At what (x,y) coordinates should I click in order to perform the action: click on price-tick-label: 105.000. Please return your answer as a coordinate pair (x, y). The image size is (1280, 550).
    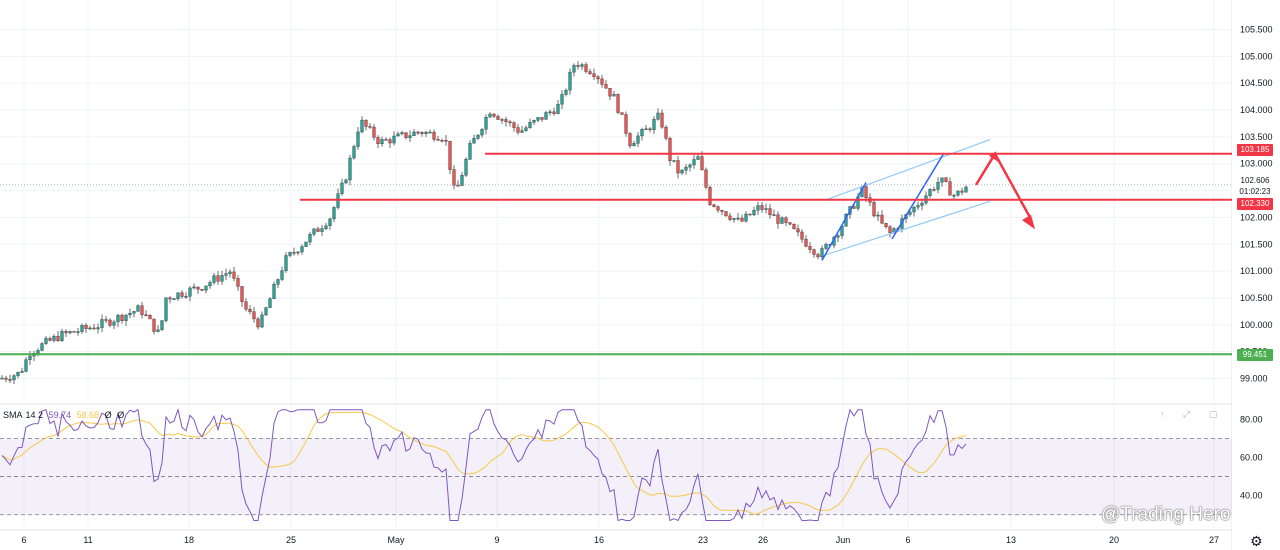
    Looking at the image, I should click on (1256, 56).